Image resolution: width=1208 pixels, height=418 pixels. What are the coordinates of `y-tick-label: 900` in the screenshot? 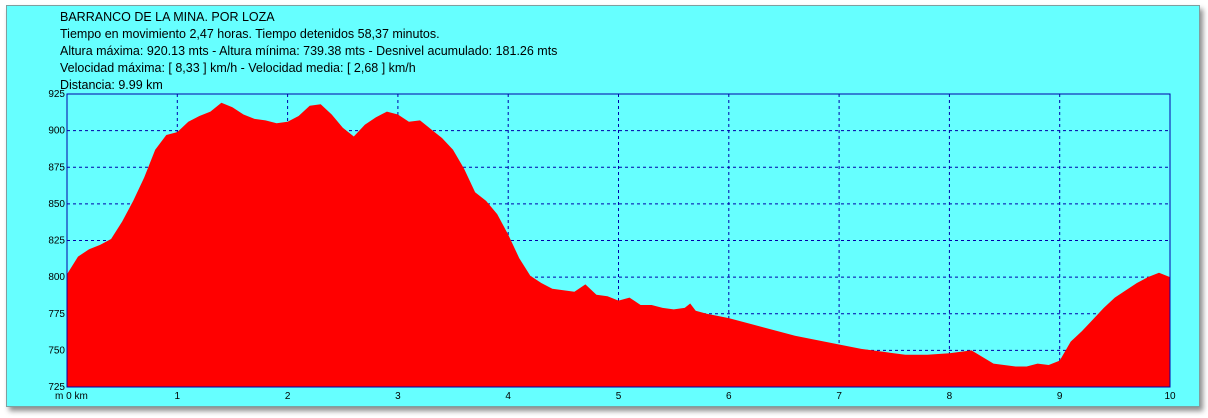 It's located at (56, 131).